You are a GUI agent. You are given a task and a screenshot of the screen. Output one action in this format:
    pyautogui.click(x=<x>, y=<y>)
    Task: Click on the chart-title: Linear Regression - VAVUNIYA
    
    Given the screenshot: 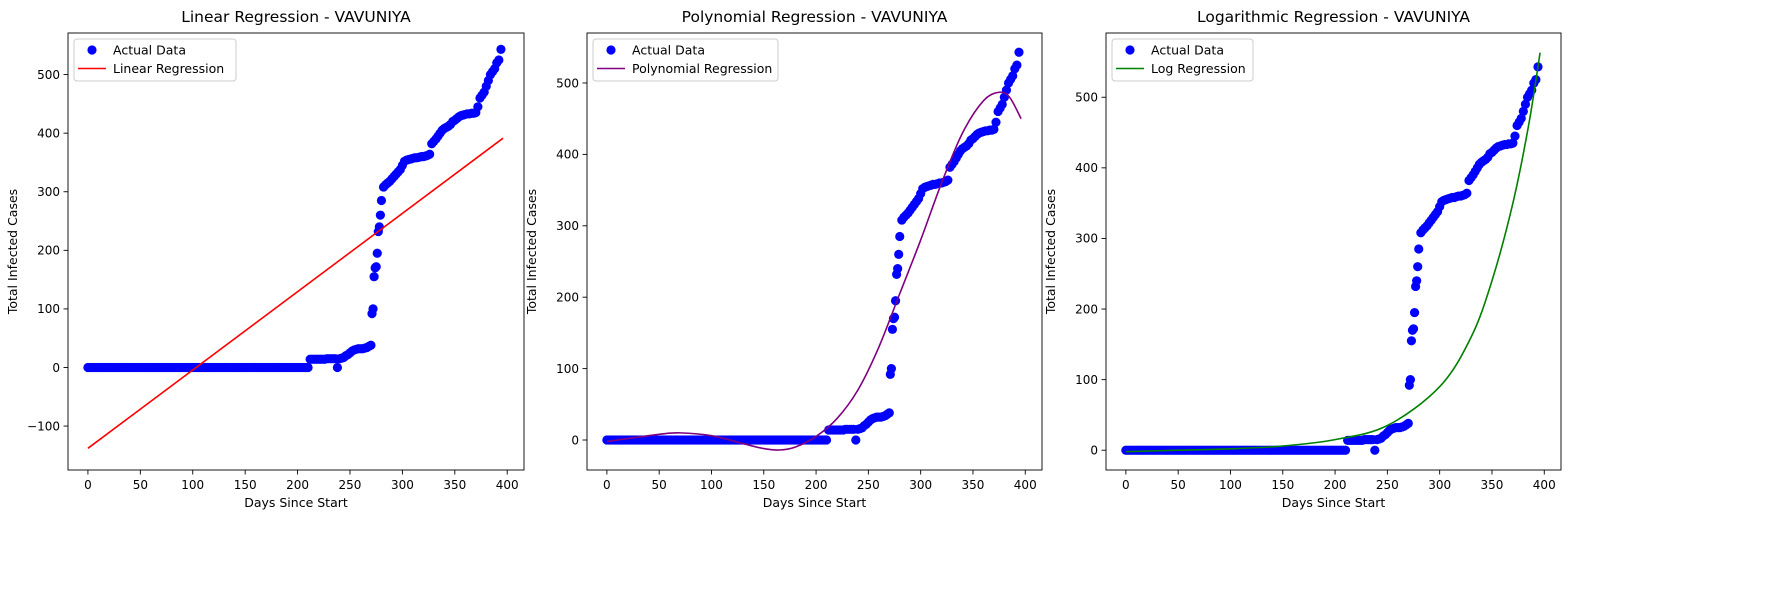 What is the action you would take?
    pyautogui.click(x=296, y=17)
    